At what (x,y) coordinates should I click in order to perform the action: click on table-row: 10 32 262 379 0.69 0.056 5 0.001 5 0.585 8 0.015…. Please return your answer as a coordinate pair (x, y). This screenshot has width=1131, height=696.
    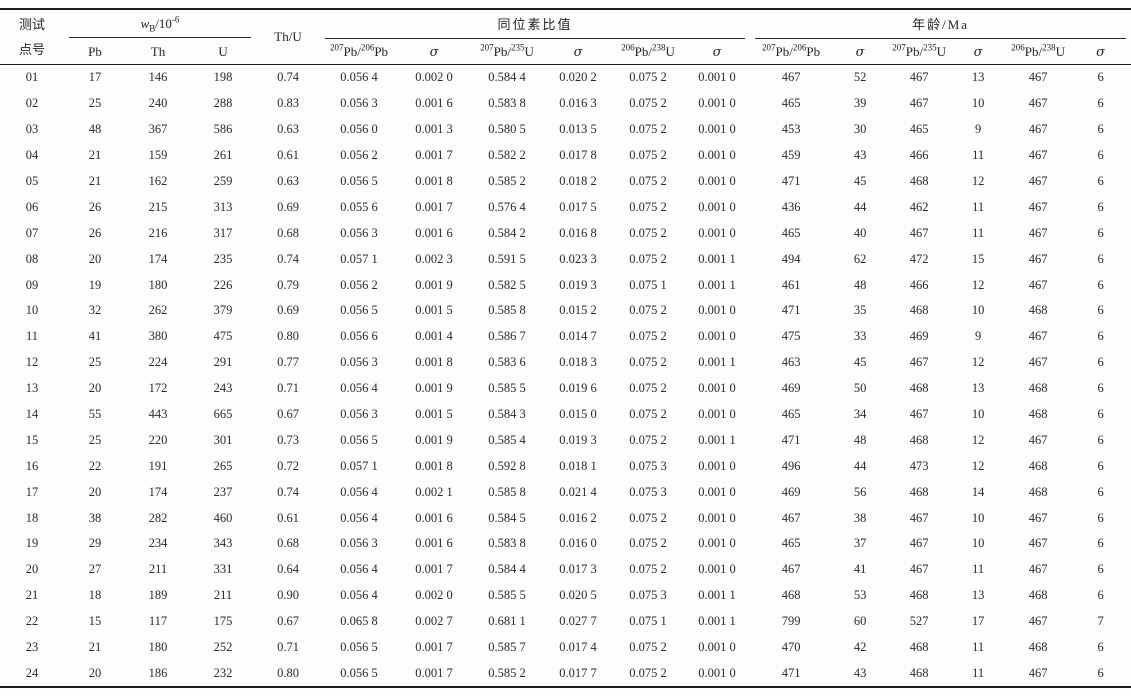
    Looking at the image, I should click on (565, 311).